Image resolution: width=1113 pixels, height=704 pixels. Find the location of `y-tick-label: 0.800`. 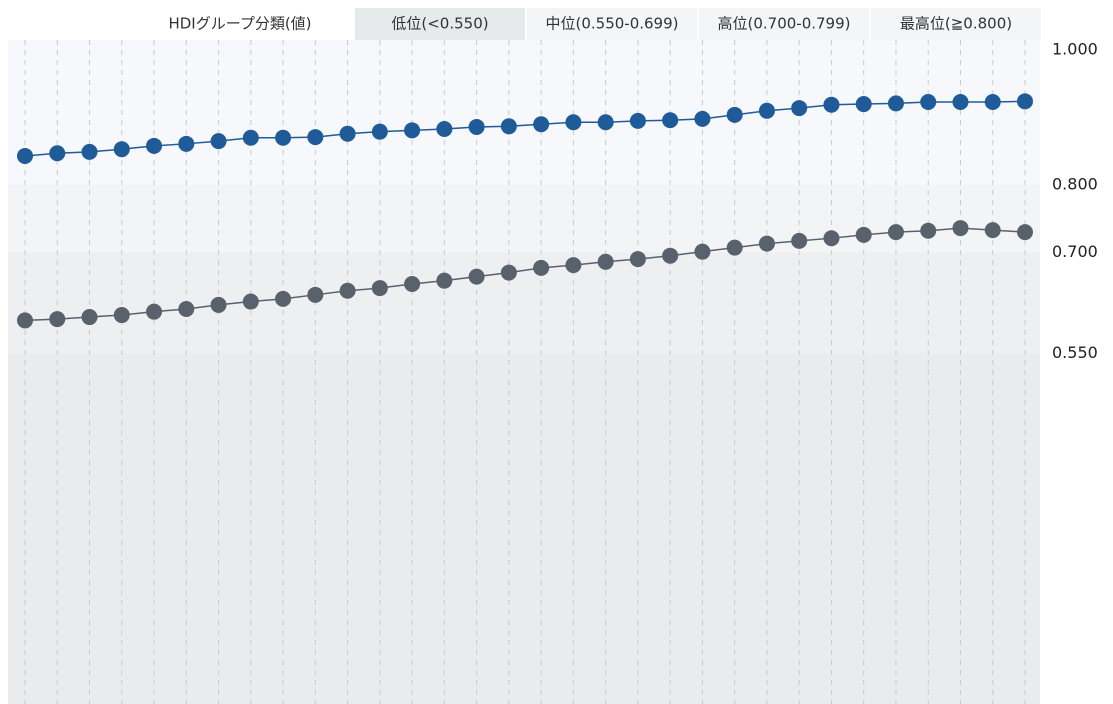

y-tick-label: 0.800 is located at coordinates (1075, 183).